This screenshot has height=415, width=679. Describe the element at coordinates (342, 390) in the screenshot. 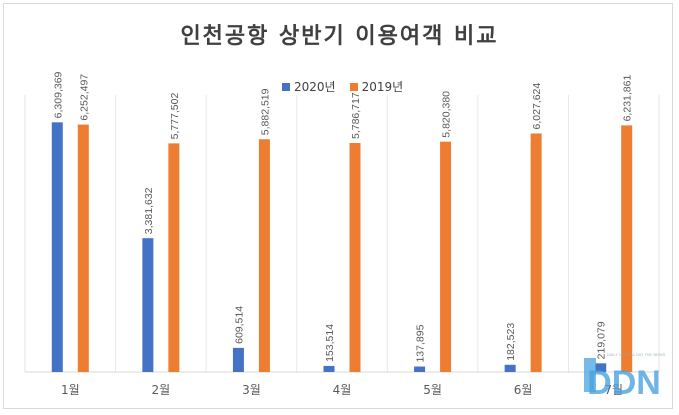

I see `x-tick-label: 4월` at that location.